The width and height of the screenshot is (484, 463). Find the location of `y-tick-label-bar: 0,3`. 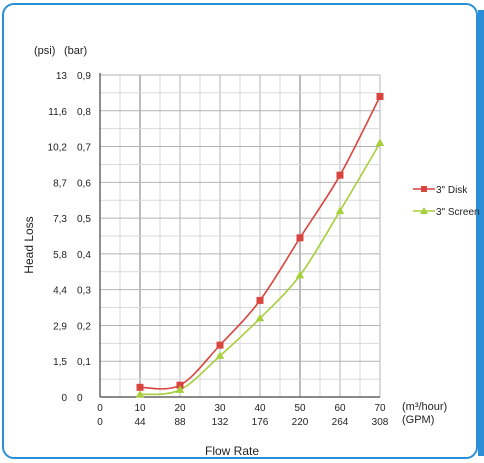

y-tick-label-bar: 0,3 is located at coordinates (84, 291).